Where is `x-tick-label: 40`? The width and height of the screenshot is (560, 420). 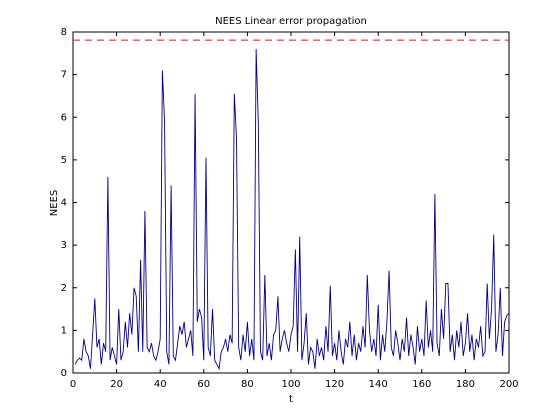 x-tick-label: 40 is located at coordinates (160, 384).